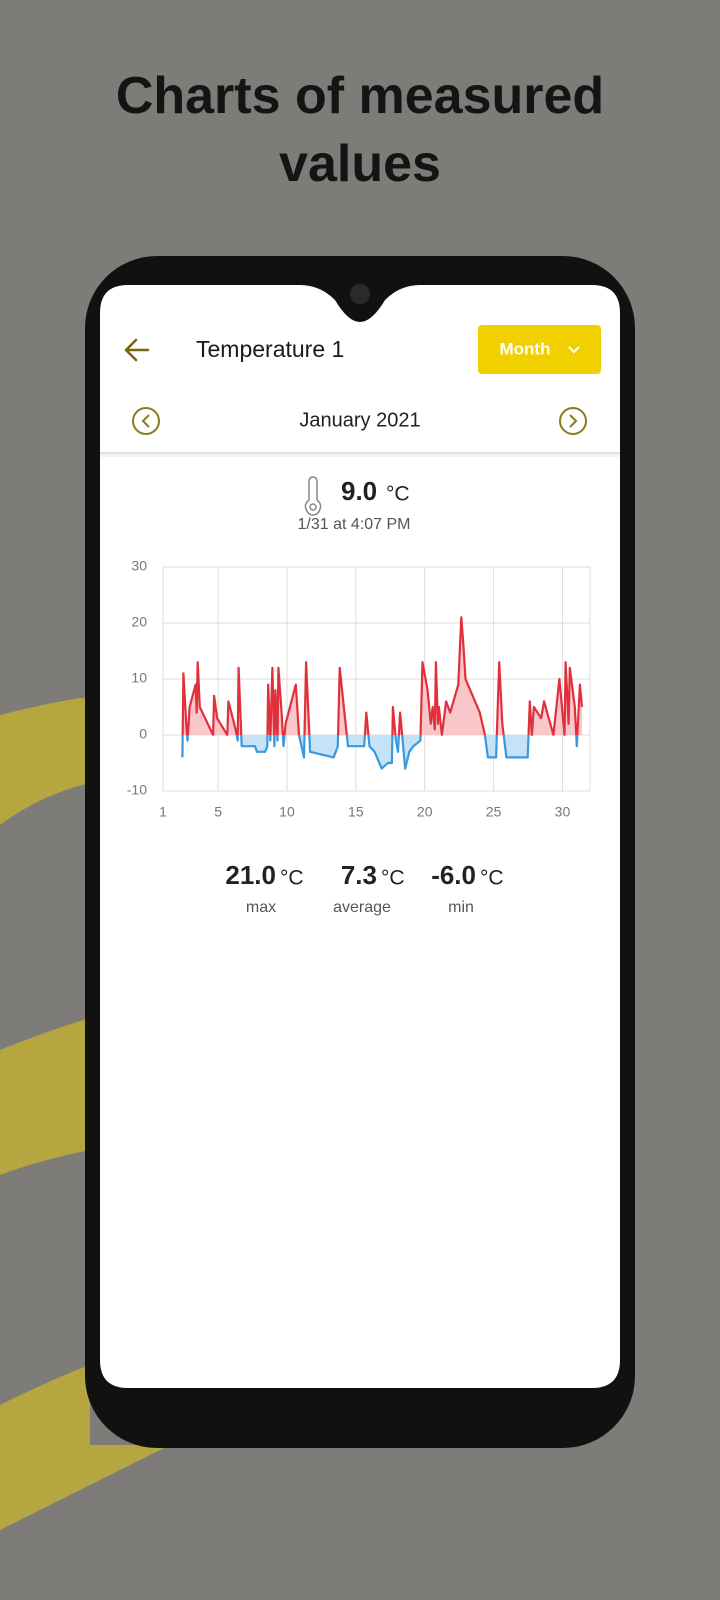 Image resolution: width=720 pixels, height=1600 pixels. I want to click on headline: Charts of measured values, so click(360, 130).